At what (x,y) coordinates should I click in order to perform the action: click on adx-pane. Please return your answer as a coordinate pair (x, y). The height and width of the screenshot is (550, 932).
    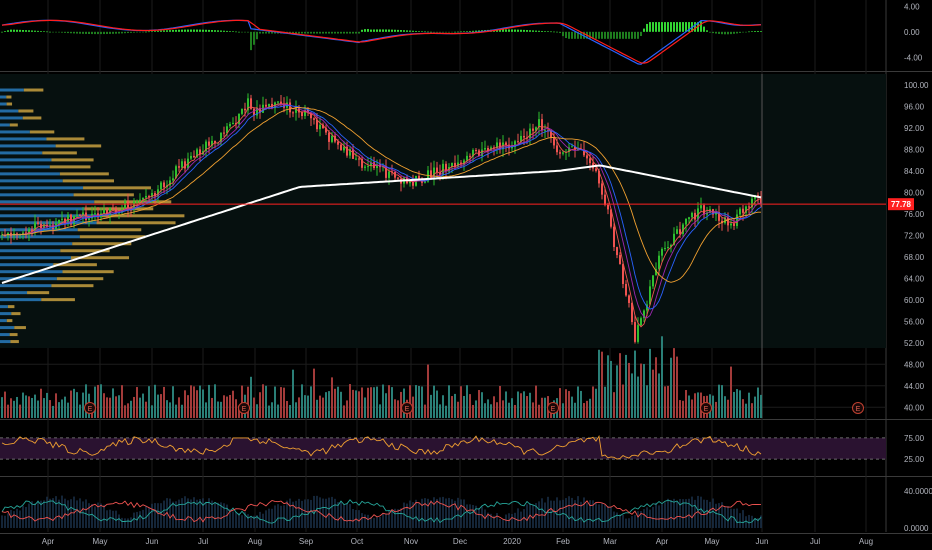
    Looking at the image, I should click on (381, 511).